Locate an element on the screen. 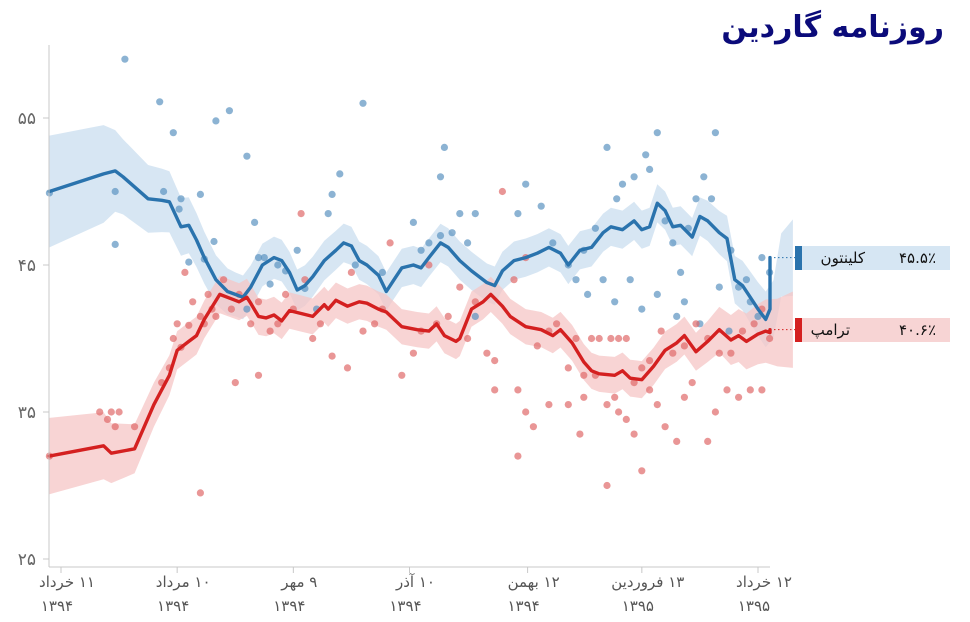 The width and height of the screenshot is (970, 622). y-ticks: ۵۵ ۴۵ ۳۵ ۲۵ is located at coordinates (33, 339).